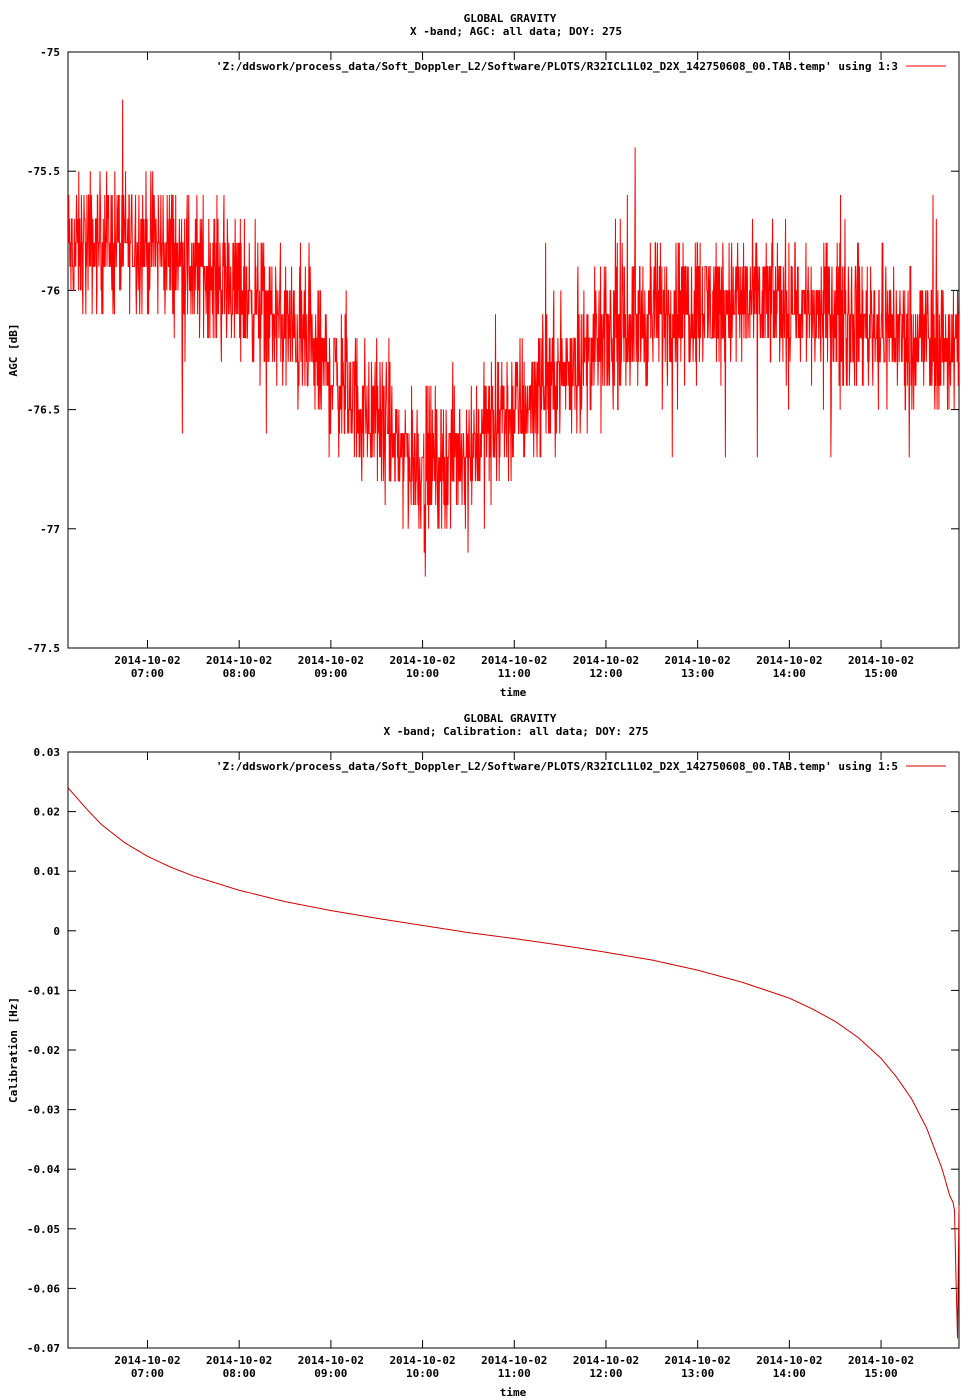 This screenshot has height=1400, width=980. What do you see at coordinates (13, 350) in the screenshot?
I see `y-axis-label: AGC [dB]` at bounding box center [13, 350].